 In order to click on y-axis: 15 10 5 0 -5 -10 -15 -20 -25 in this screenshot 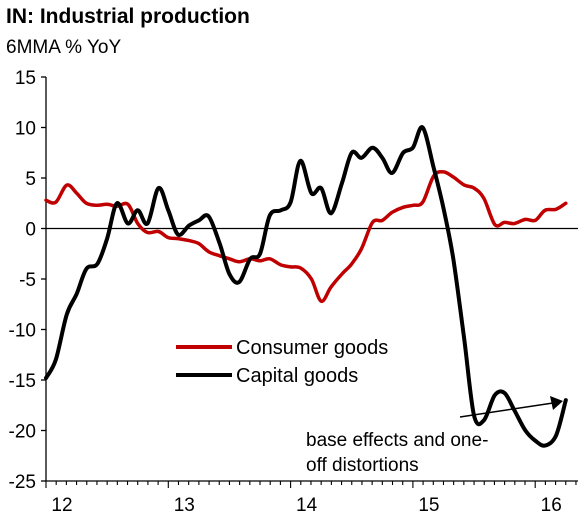, I will do `click(27, 280)`.